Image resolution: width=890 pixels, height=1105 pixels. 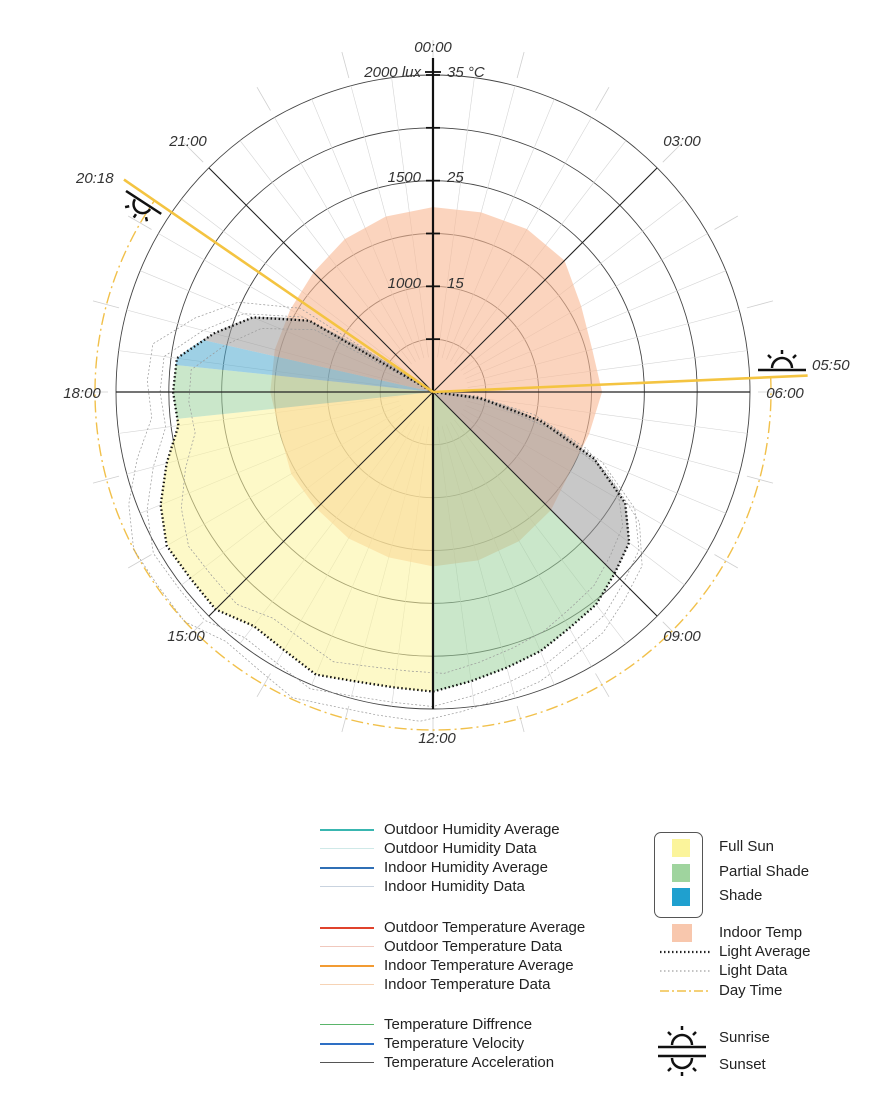 I want to click on hour-label-0900: 09:00, so click(x=682, y=636).